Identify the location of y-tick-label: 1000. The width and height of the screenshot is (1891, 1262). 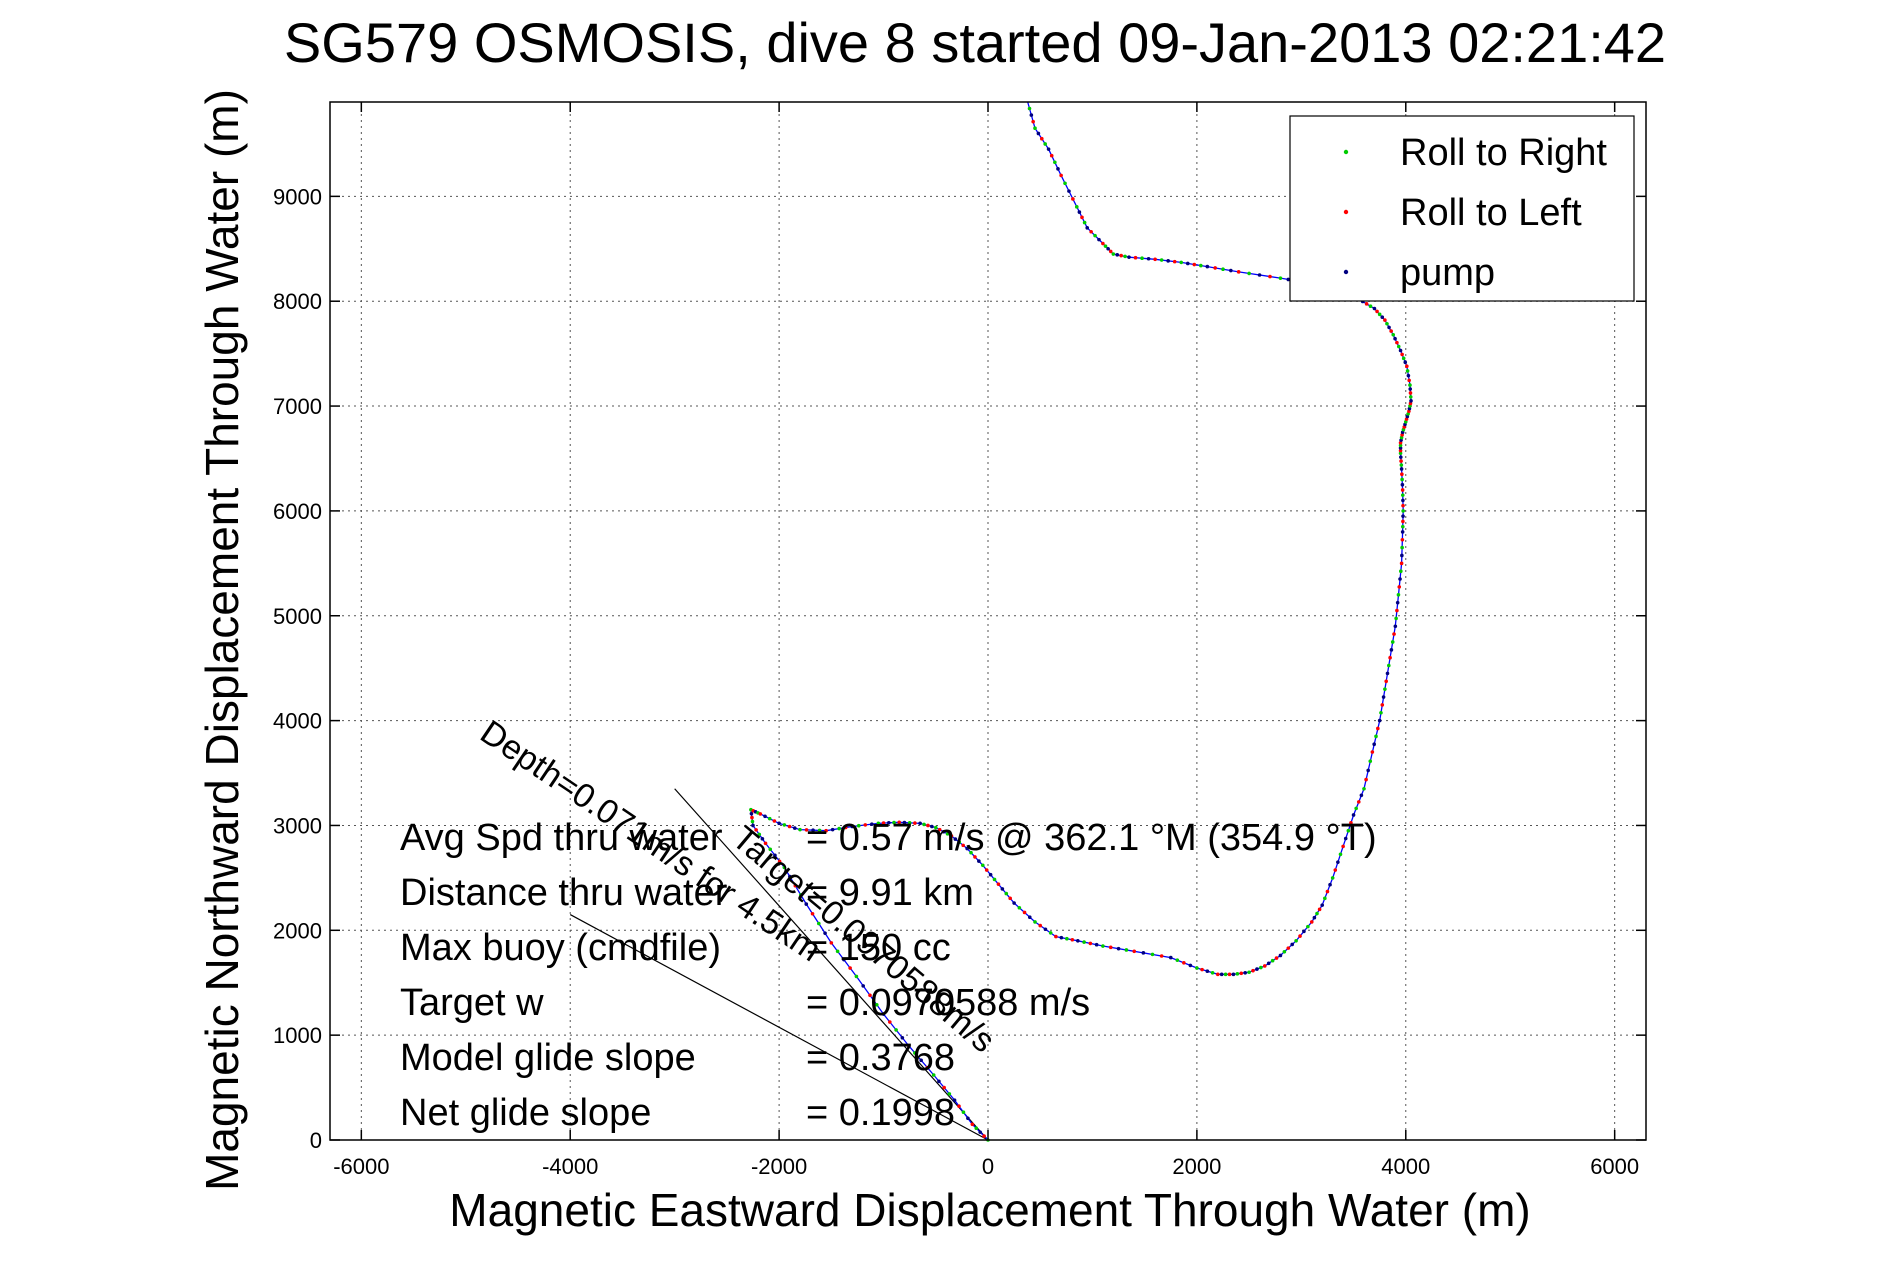
(297, 1035).